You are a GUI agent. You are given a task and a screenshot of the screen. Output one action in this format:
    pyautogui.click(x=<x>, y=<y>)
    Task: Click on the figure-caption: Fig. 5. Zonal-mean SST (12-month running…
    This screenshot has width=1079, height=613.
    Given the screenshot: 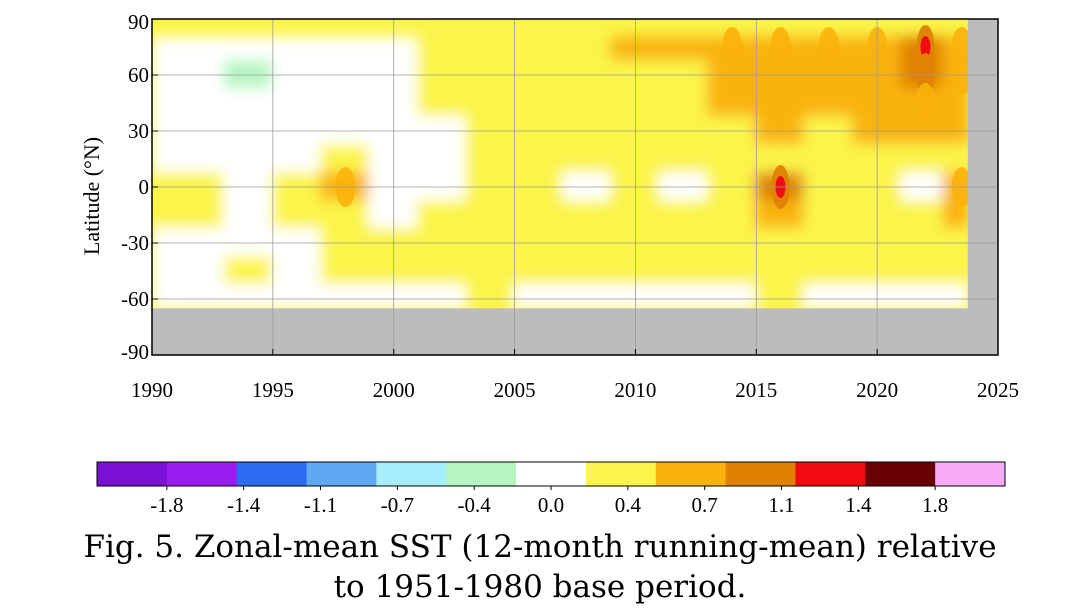 What is the action you would take?
    pyautogui.click(x=540, y=567)
    